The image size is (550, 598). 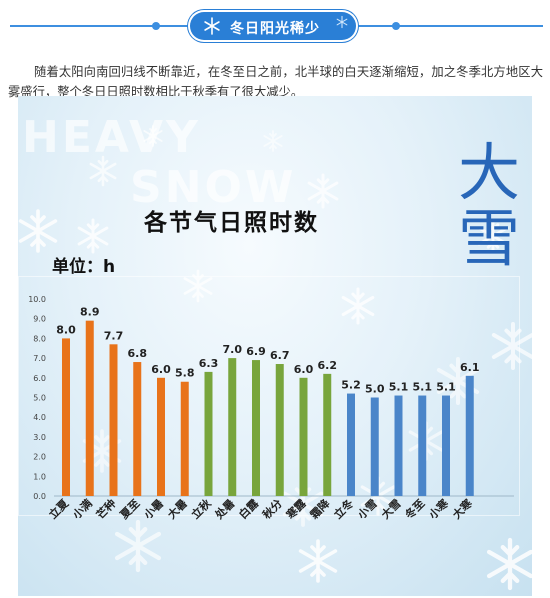 What do you see at coordinates (114, 335) in the screenshot?
I see `data-label: 7.7` at bounding box center [114, 335].